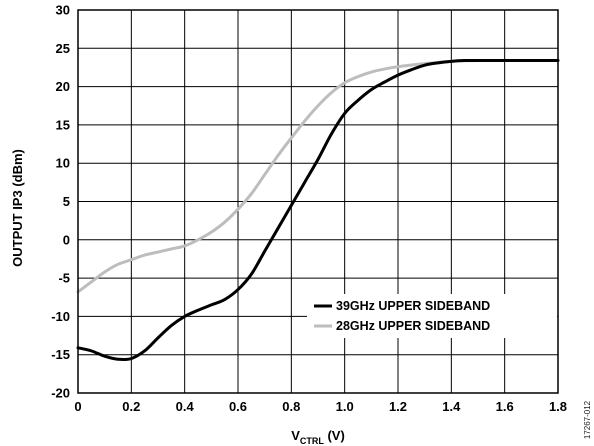  What do you see at coordinates (320, 406) in the screenshot?
I see `x-tick-labels: 0 0.2 0.4 0.6 0.8 1.0 1.2 1.4 1.6 1.8` at bounding box center [320, 406].